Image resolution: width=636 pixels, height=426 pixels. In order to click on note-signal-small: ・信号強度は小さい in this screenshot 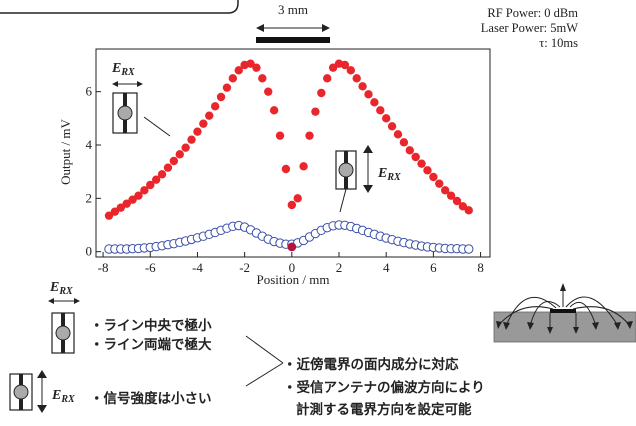, I will do `click(151, 399)`.